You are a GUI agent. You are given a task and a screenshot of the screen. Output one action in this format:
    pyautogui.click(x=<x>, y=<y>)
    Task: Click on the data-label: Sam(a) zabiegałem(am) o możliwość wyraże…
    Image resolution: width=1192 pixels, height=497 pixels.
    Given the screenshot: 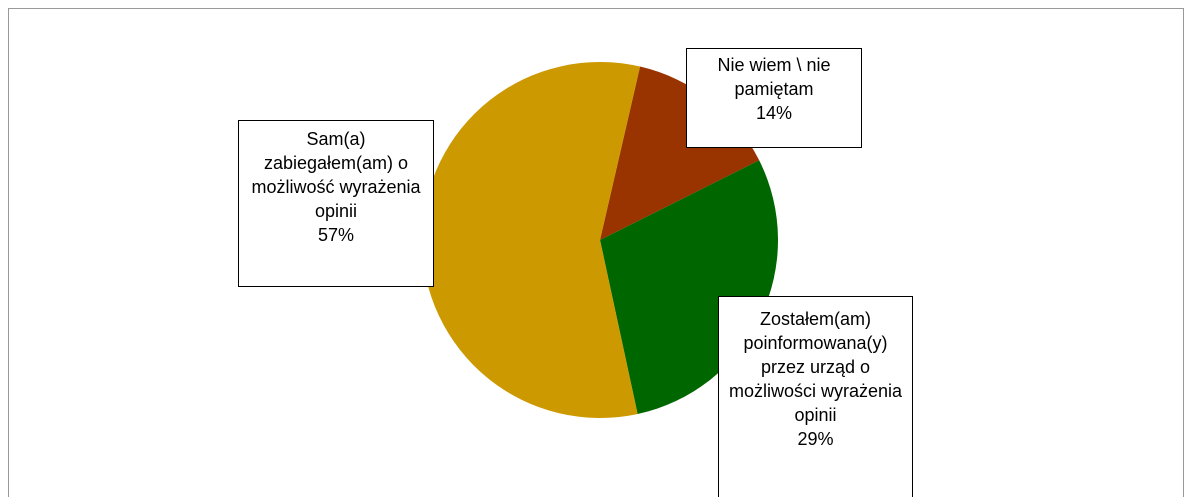 What is the action you would take?
    pyautogui.click(x=336, y=203)
    